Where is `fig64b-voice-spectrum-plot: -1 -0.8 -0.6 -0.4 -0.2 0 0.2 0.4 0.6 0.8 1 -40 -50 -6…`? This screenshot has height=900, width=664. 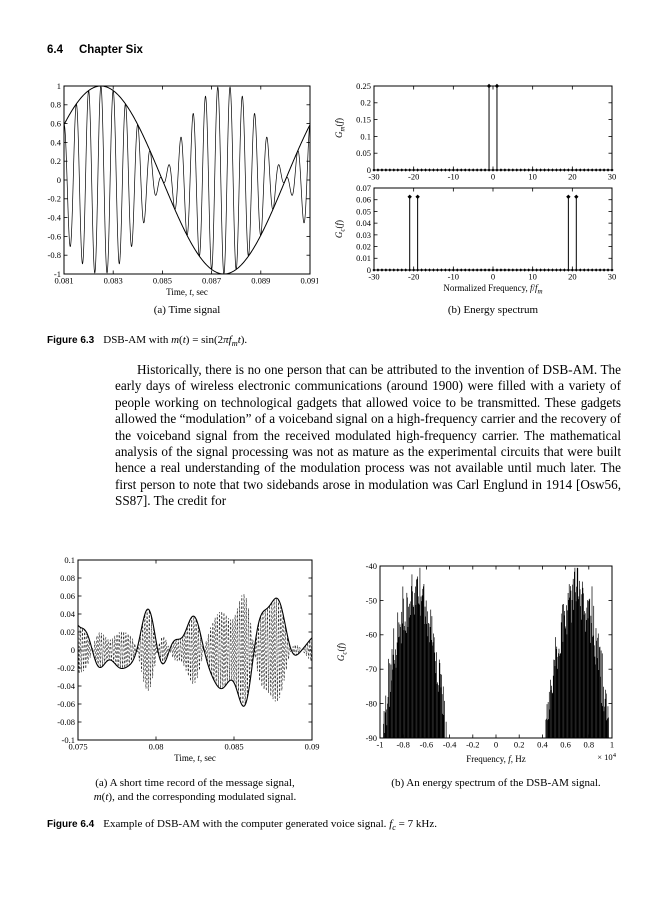 fig64b-voice-spectrum-plot: -1 -0.8 -0.6 -0.4 -0.2 0 0.2 0.4 0.6 0.8 1 -40 -50 -6… is located at coordinates (476, 661).